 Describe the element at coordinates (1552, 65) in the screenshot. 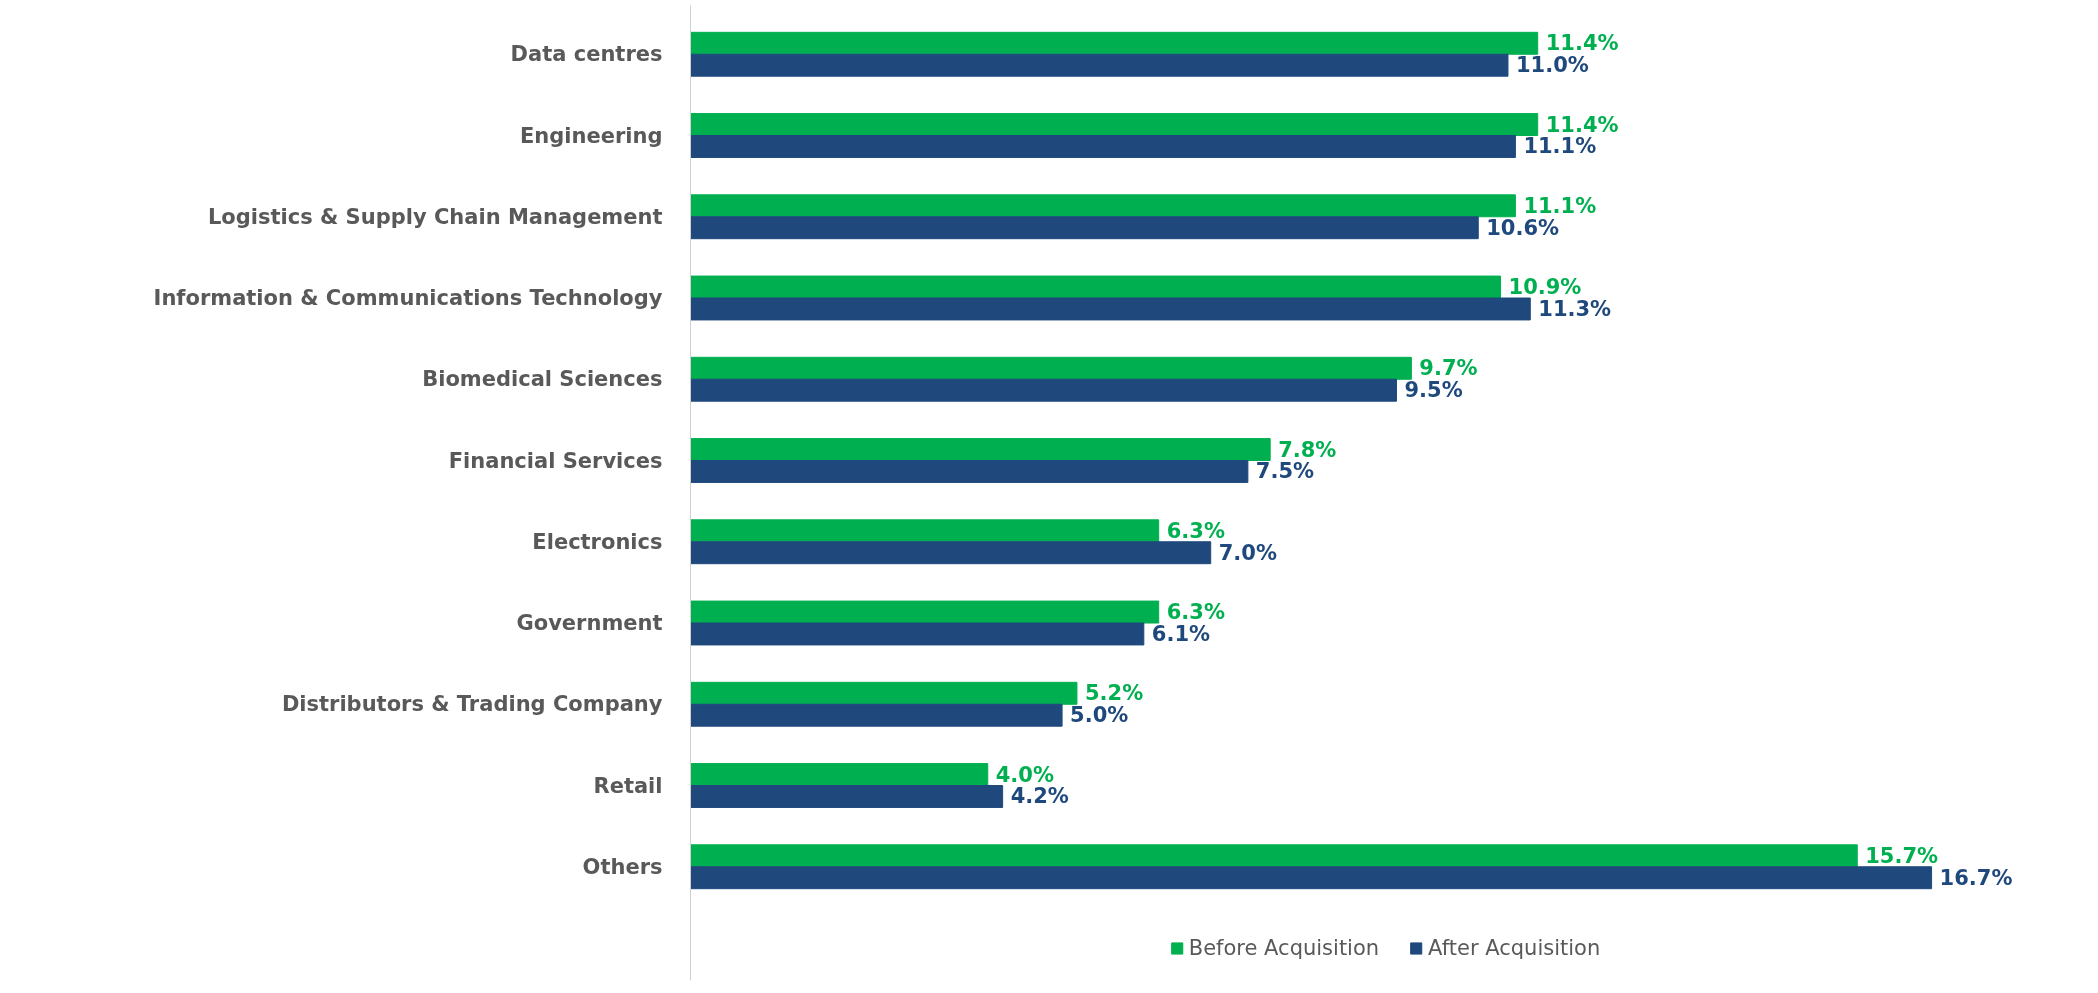

I see `data-label: 11.0%` at that location.